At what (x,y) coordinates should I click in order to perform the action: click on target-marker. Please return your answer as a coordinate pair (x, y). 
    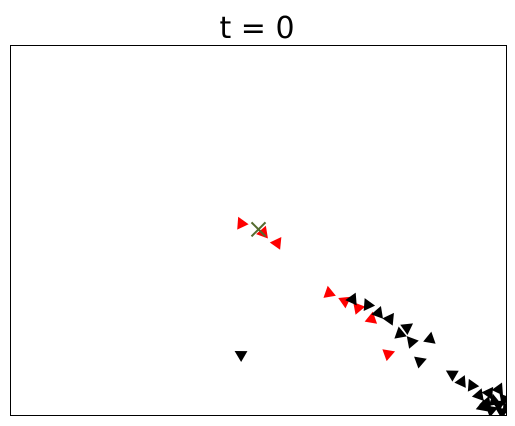
    Looking at the image, I should click on (258, 229).